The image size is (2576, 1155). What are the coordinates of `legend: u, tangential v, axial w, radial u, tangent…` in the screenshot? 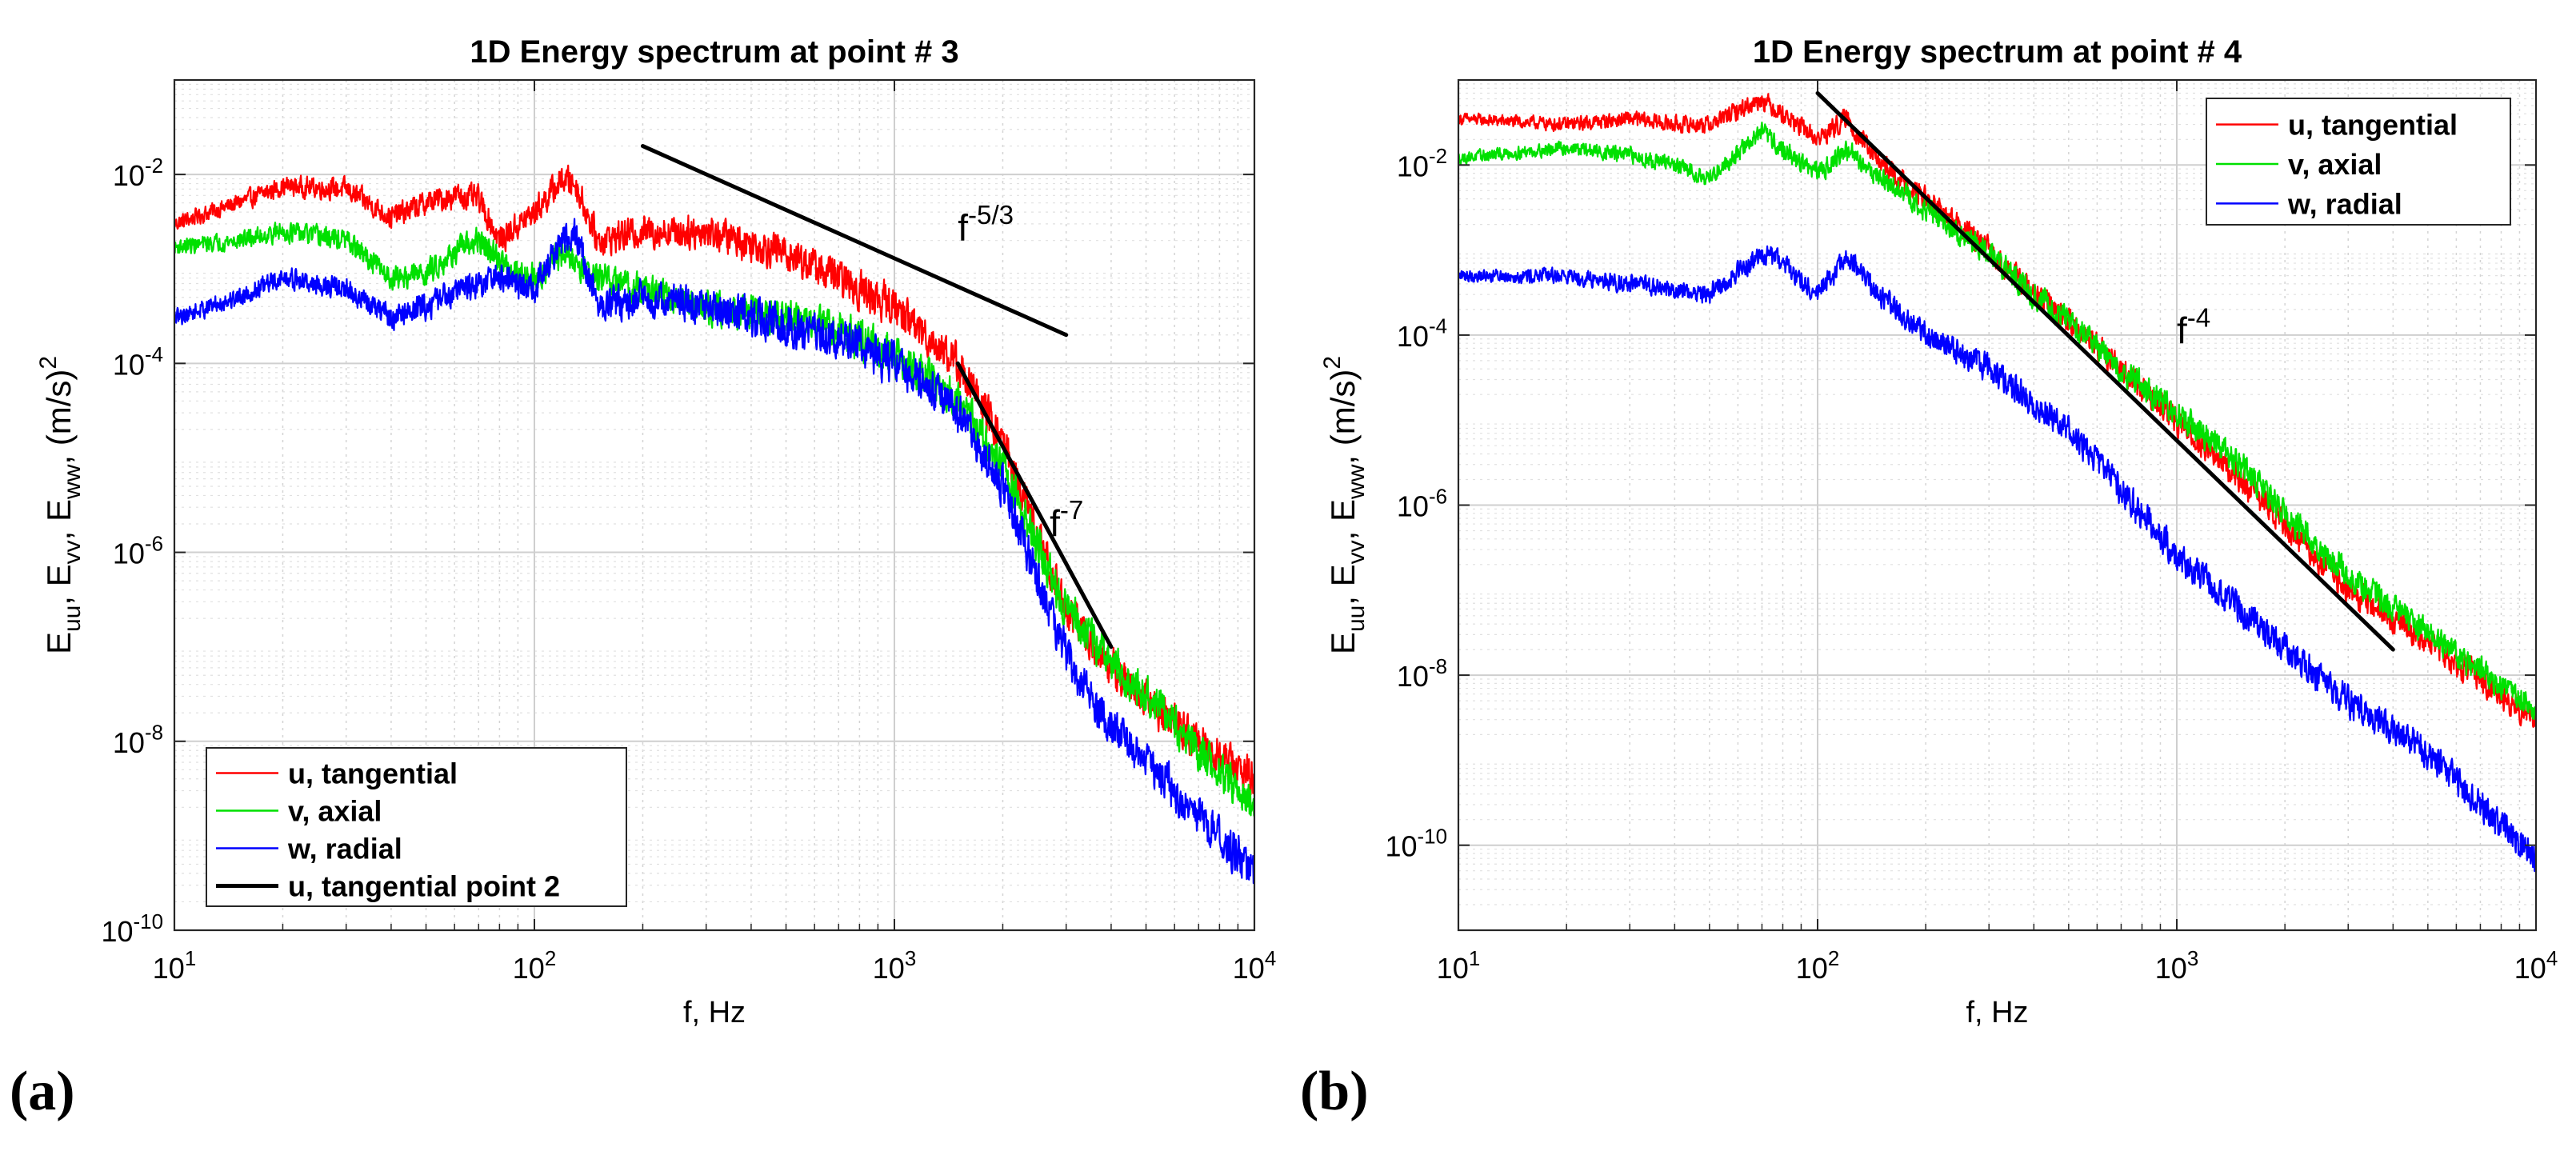 It's located at (416, 827).